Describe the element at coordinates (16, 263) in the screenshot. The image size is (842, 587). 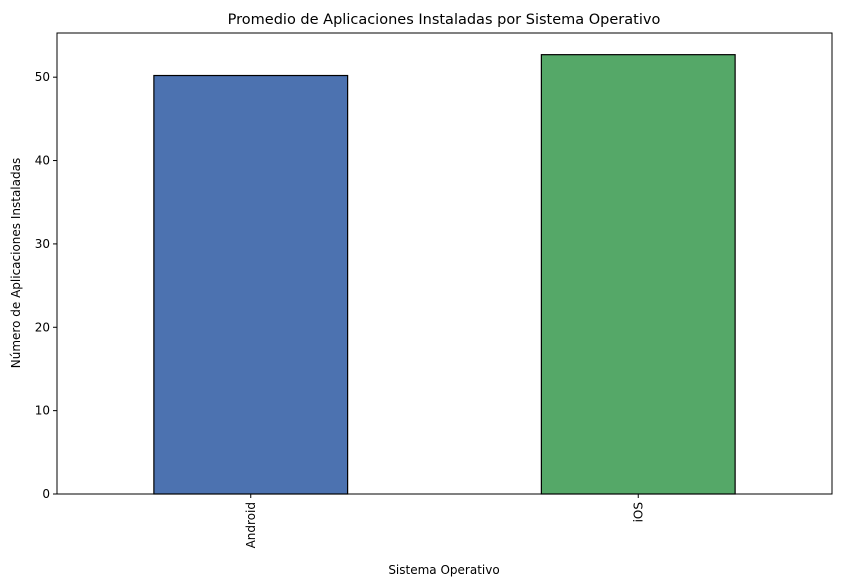
I see `y-axis-label: Número de Aplicaciones Instaladas` at that location.